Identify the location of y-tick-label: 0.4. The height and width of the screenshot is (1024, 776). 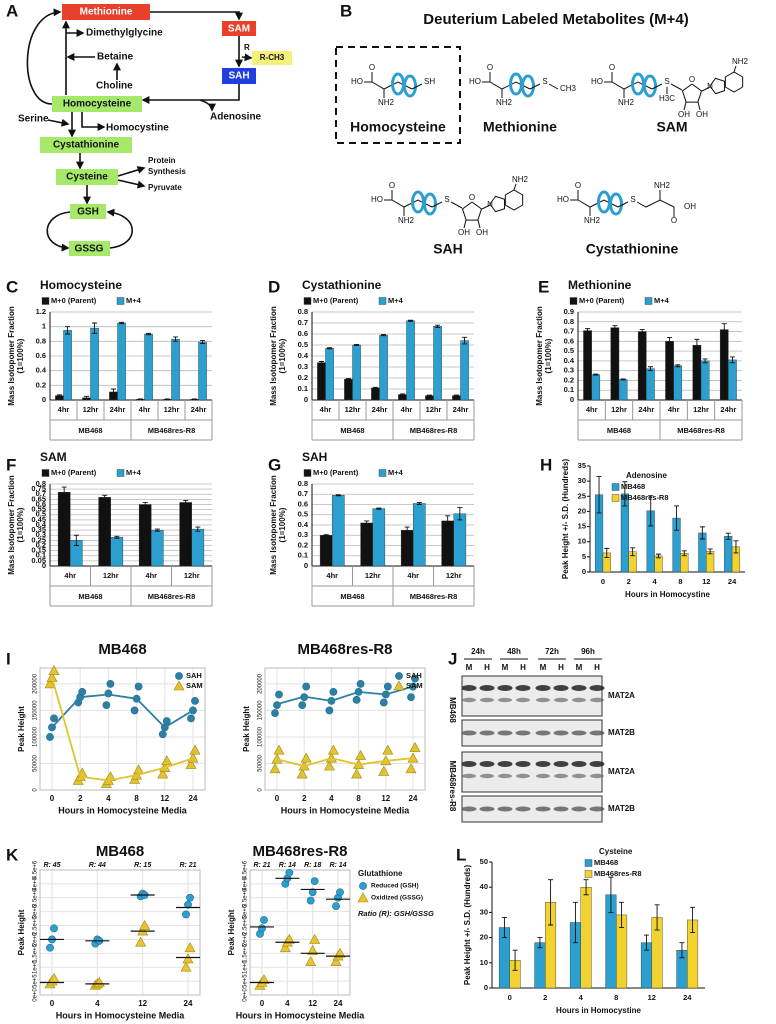
(569, 360).